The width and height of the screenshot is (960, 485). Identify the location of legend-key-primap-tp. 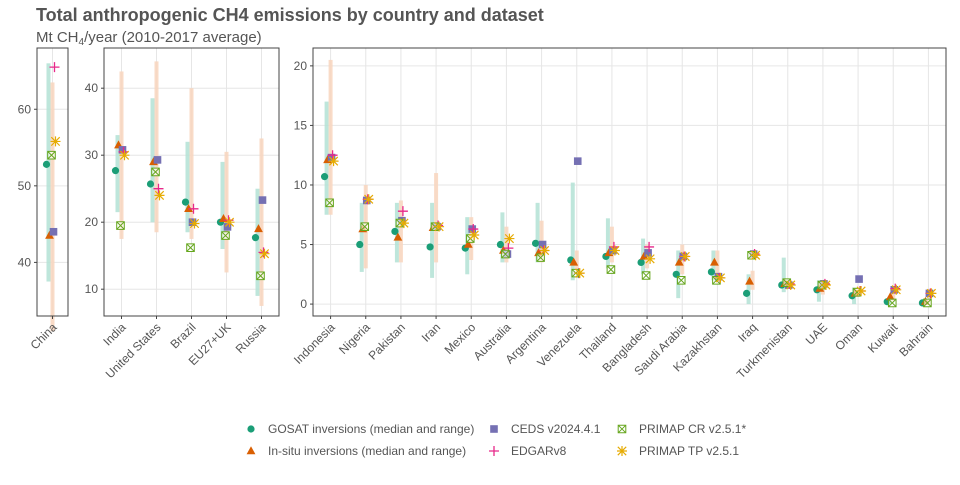
(622, 451).